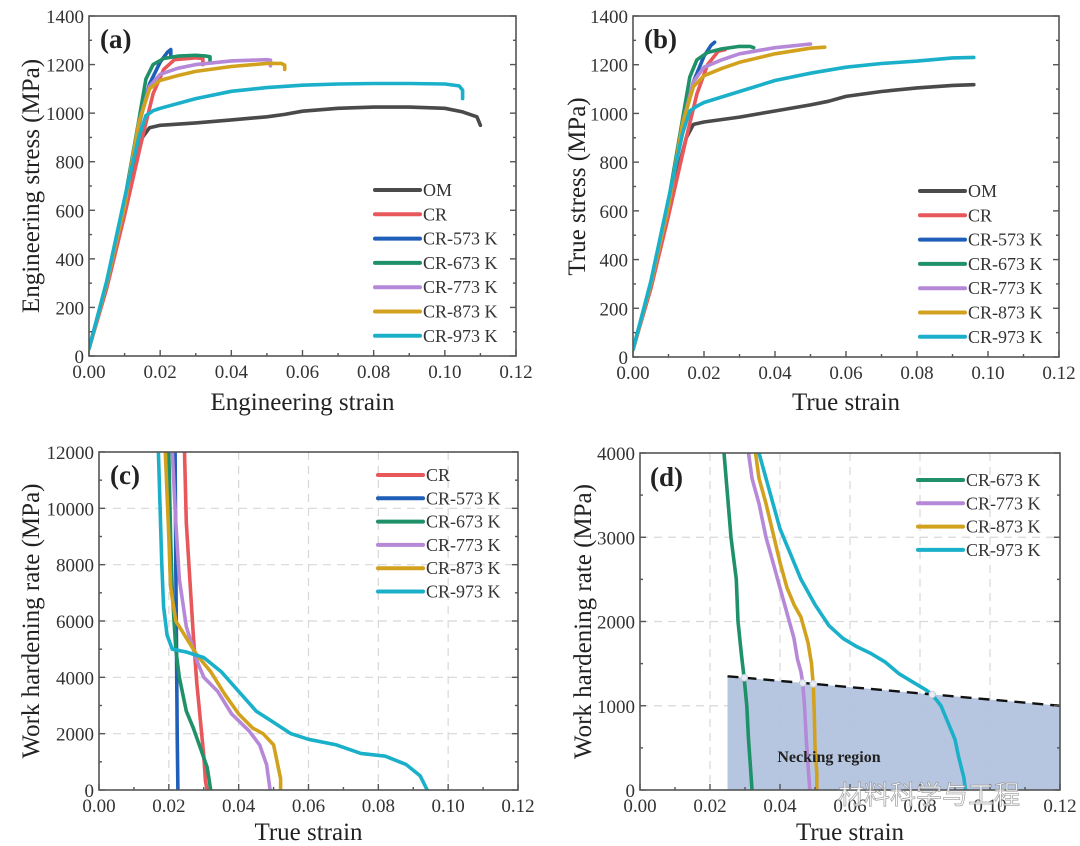  I want to click on necking-threshold-line, so click(894, 691).